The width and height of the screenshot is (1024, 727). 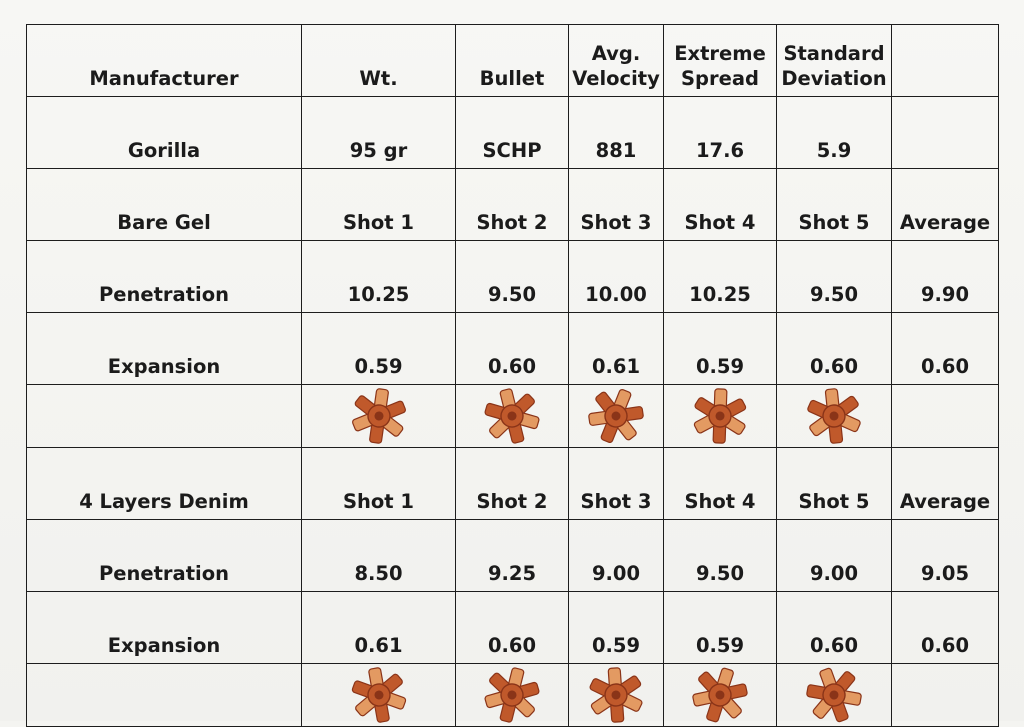 What do you see at coordinates (164, 348) in the screenshot?
I see `bare-gel-expansion-label: Expansion` at bounding box center [164, 348].